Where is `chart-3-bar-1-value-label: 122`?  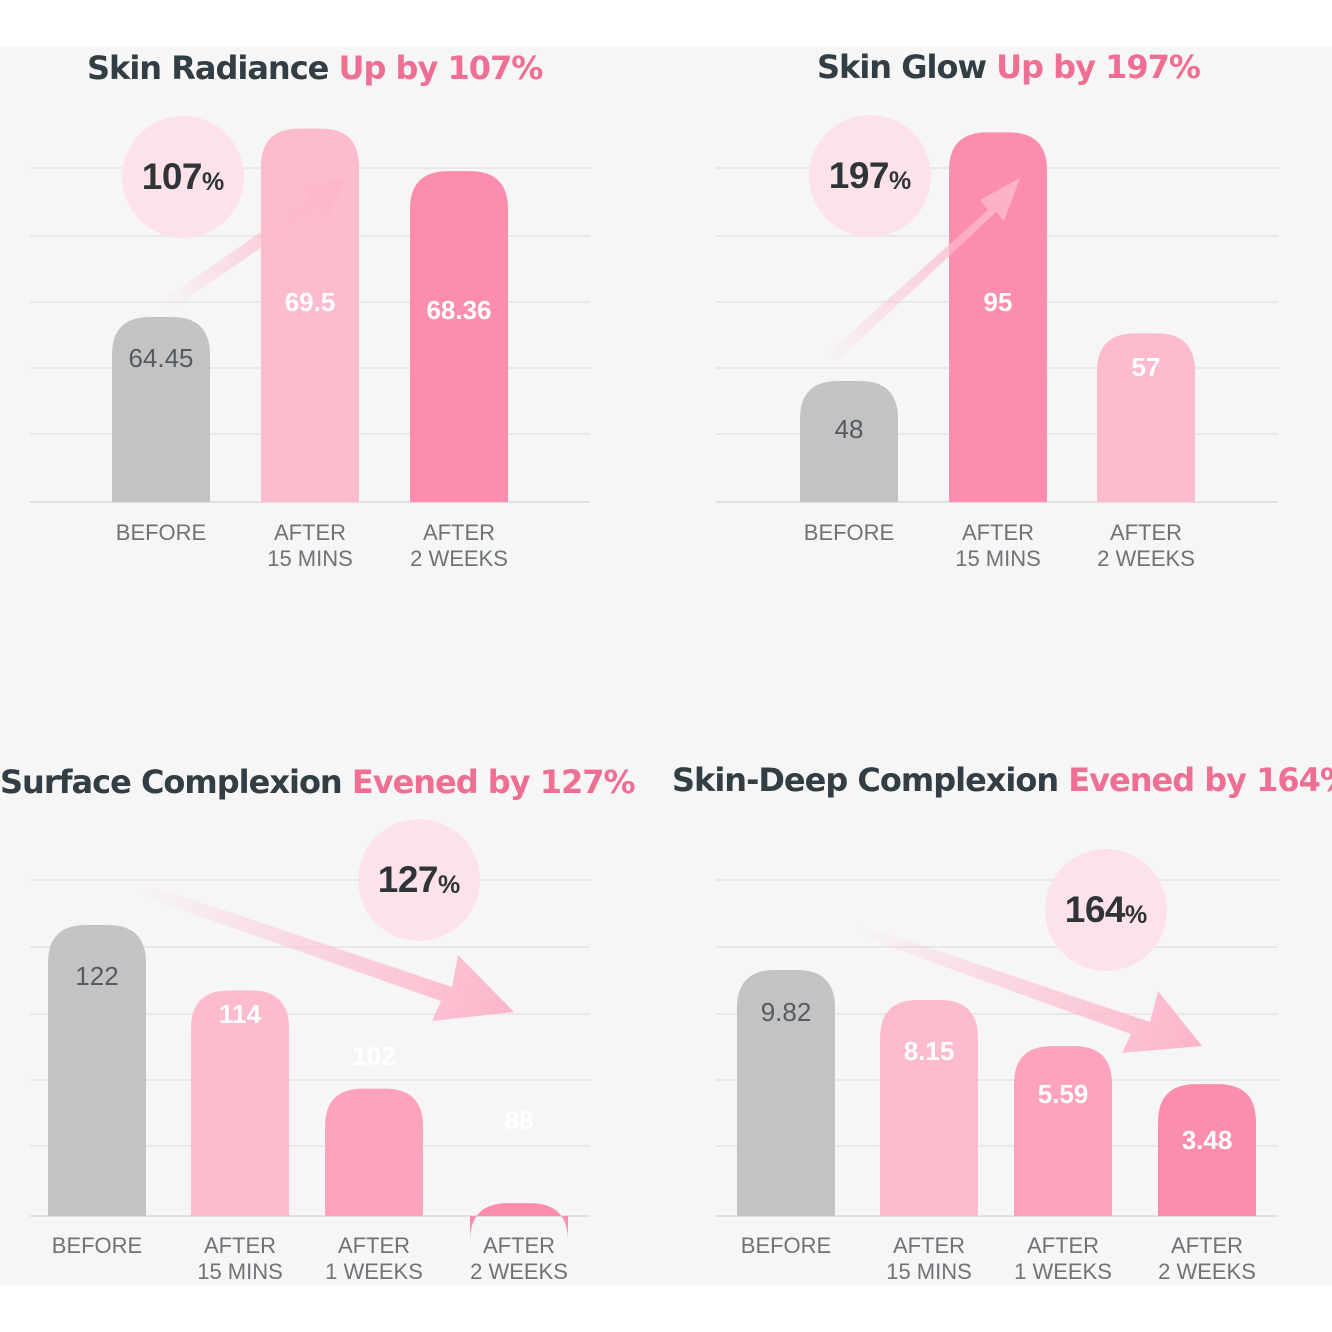
chart-3-bar-1-value-label: 122 is located at coordinates (96, 976).